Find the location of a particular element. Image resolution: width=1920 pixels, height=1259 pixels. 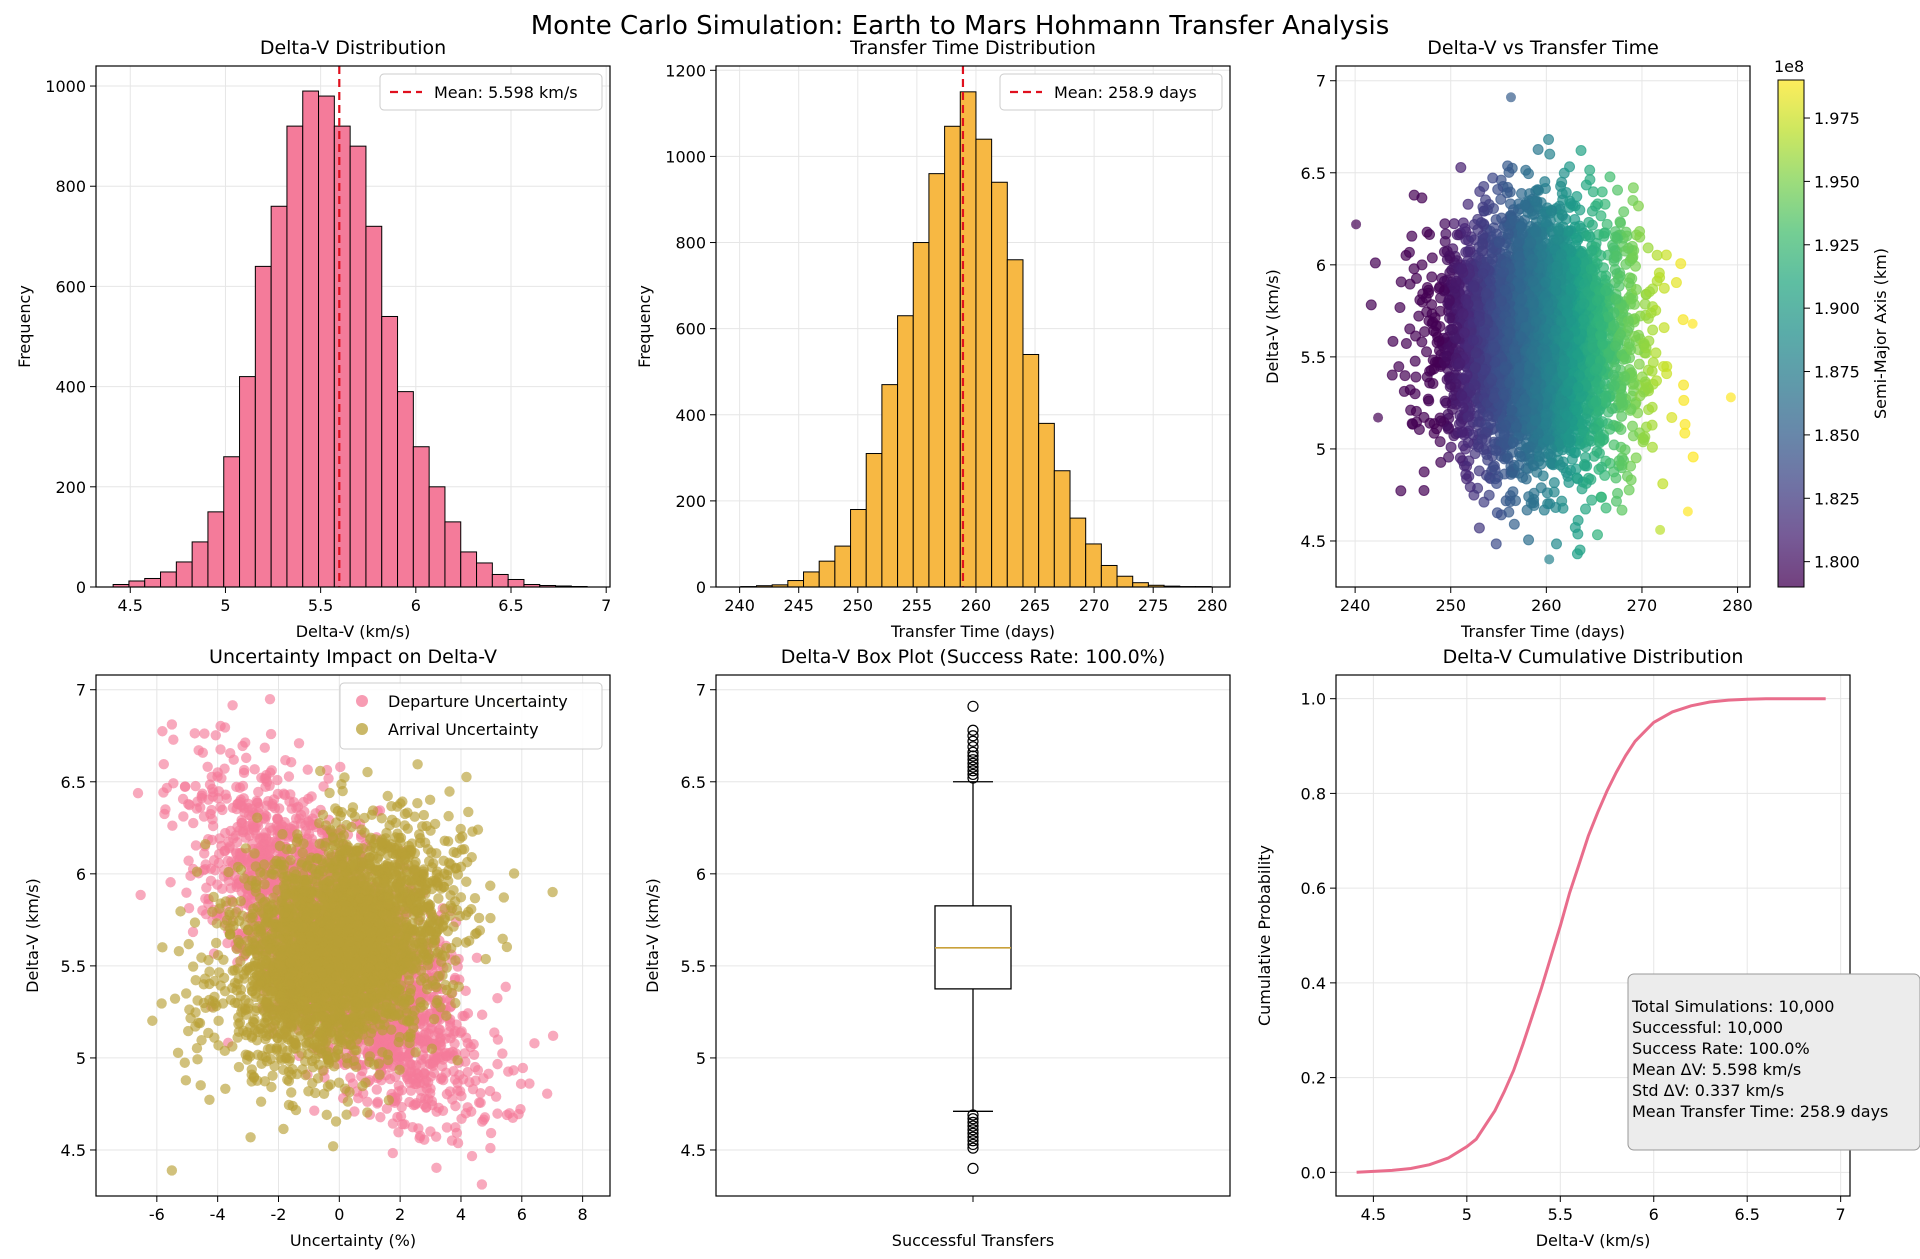

panel-title: Delta-V Distribution is located at coordinates (353, 48).